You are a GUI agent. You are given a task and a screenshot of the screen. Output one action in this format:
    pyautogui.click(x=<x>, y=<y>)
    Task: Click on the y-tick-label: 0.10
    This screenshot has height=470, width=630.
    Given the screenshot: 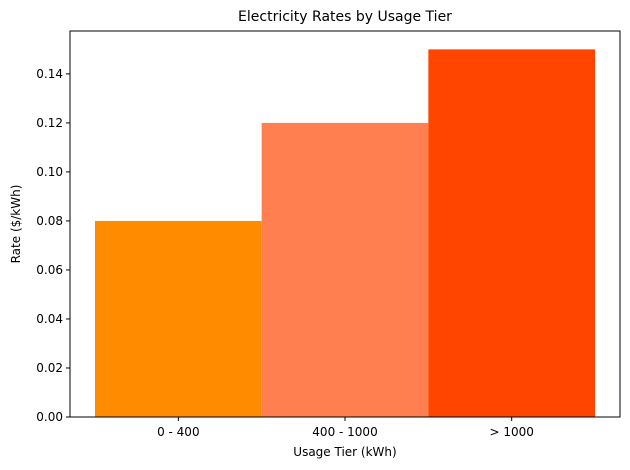 What is the action you would take?
    pyautogui.click(x=49, y=172)
    